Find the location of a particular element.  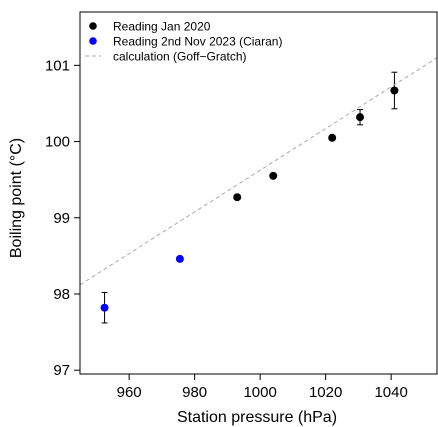

x-tick-label: 1000 is located at coordinates (259, 392).